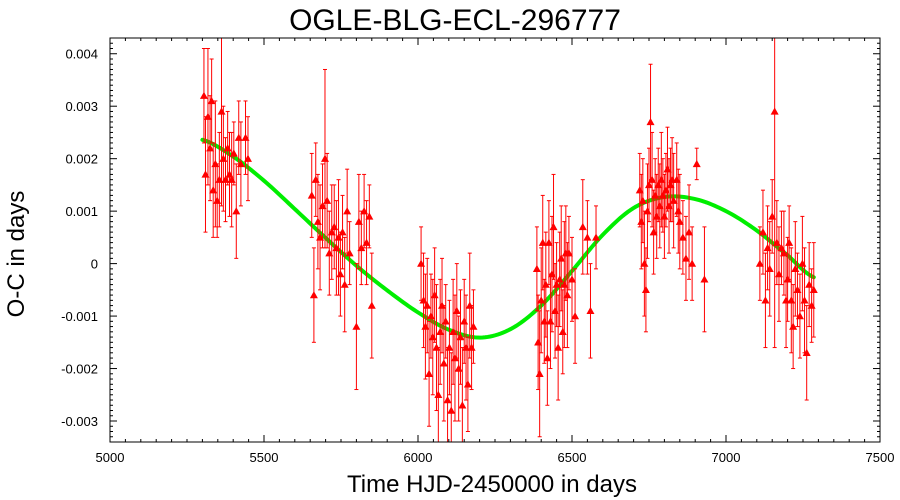 The image size is (900, 500). Describe the element at coordinates (110, 457) in the screenshot. I see `x-tick-label: 5000` at that location.